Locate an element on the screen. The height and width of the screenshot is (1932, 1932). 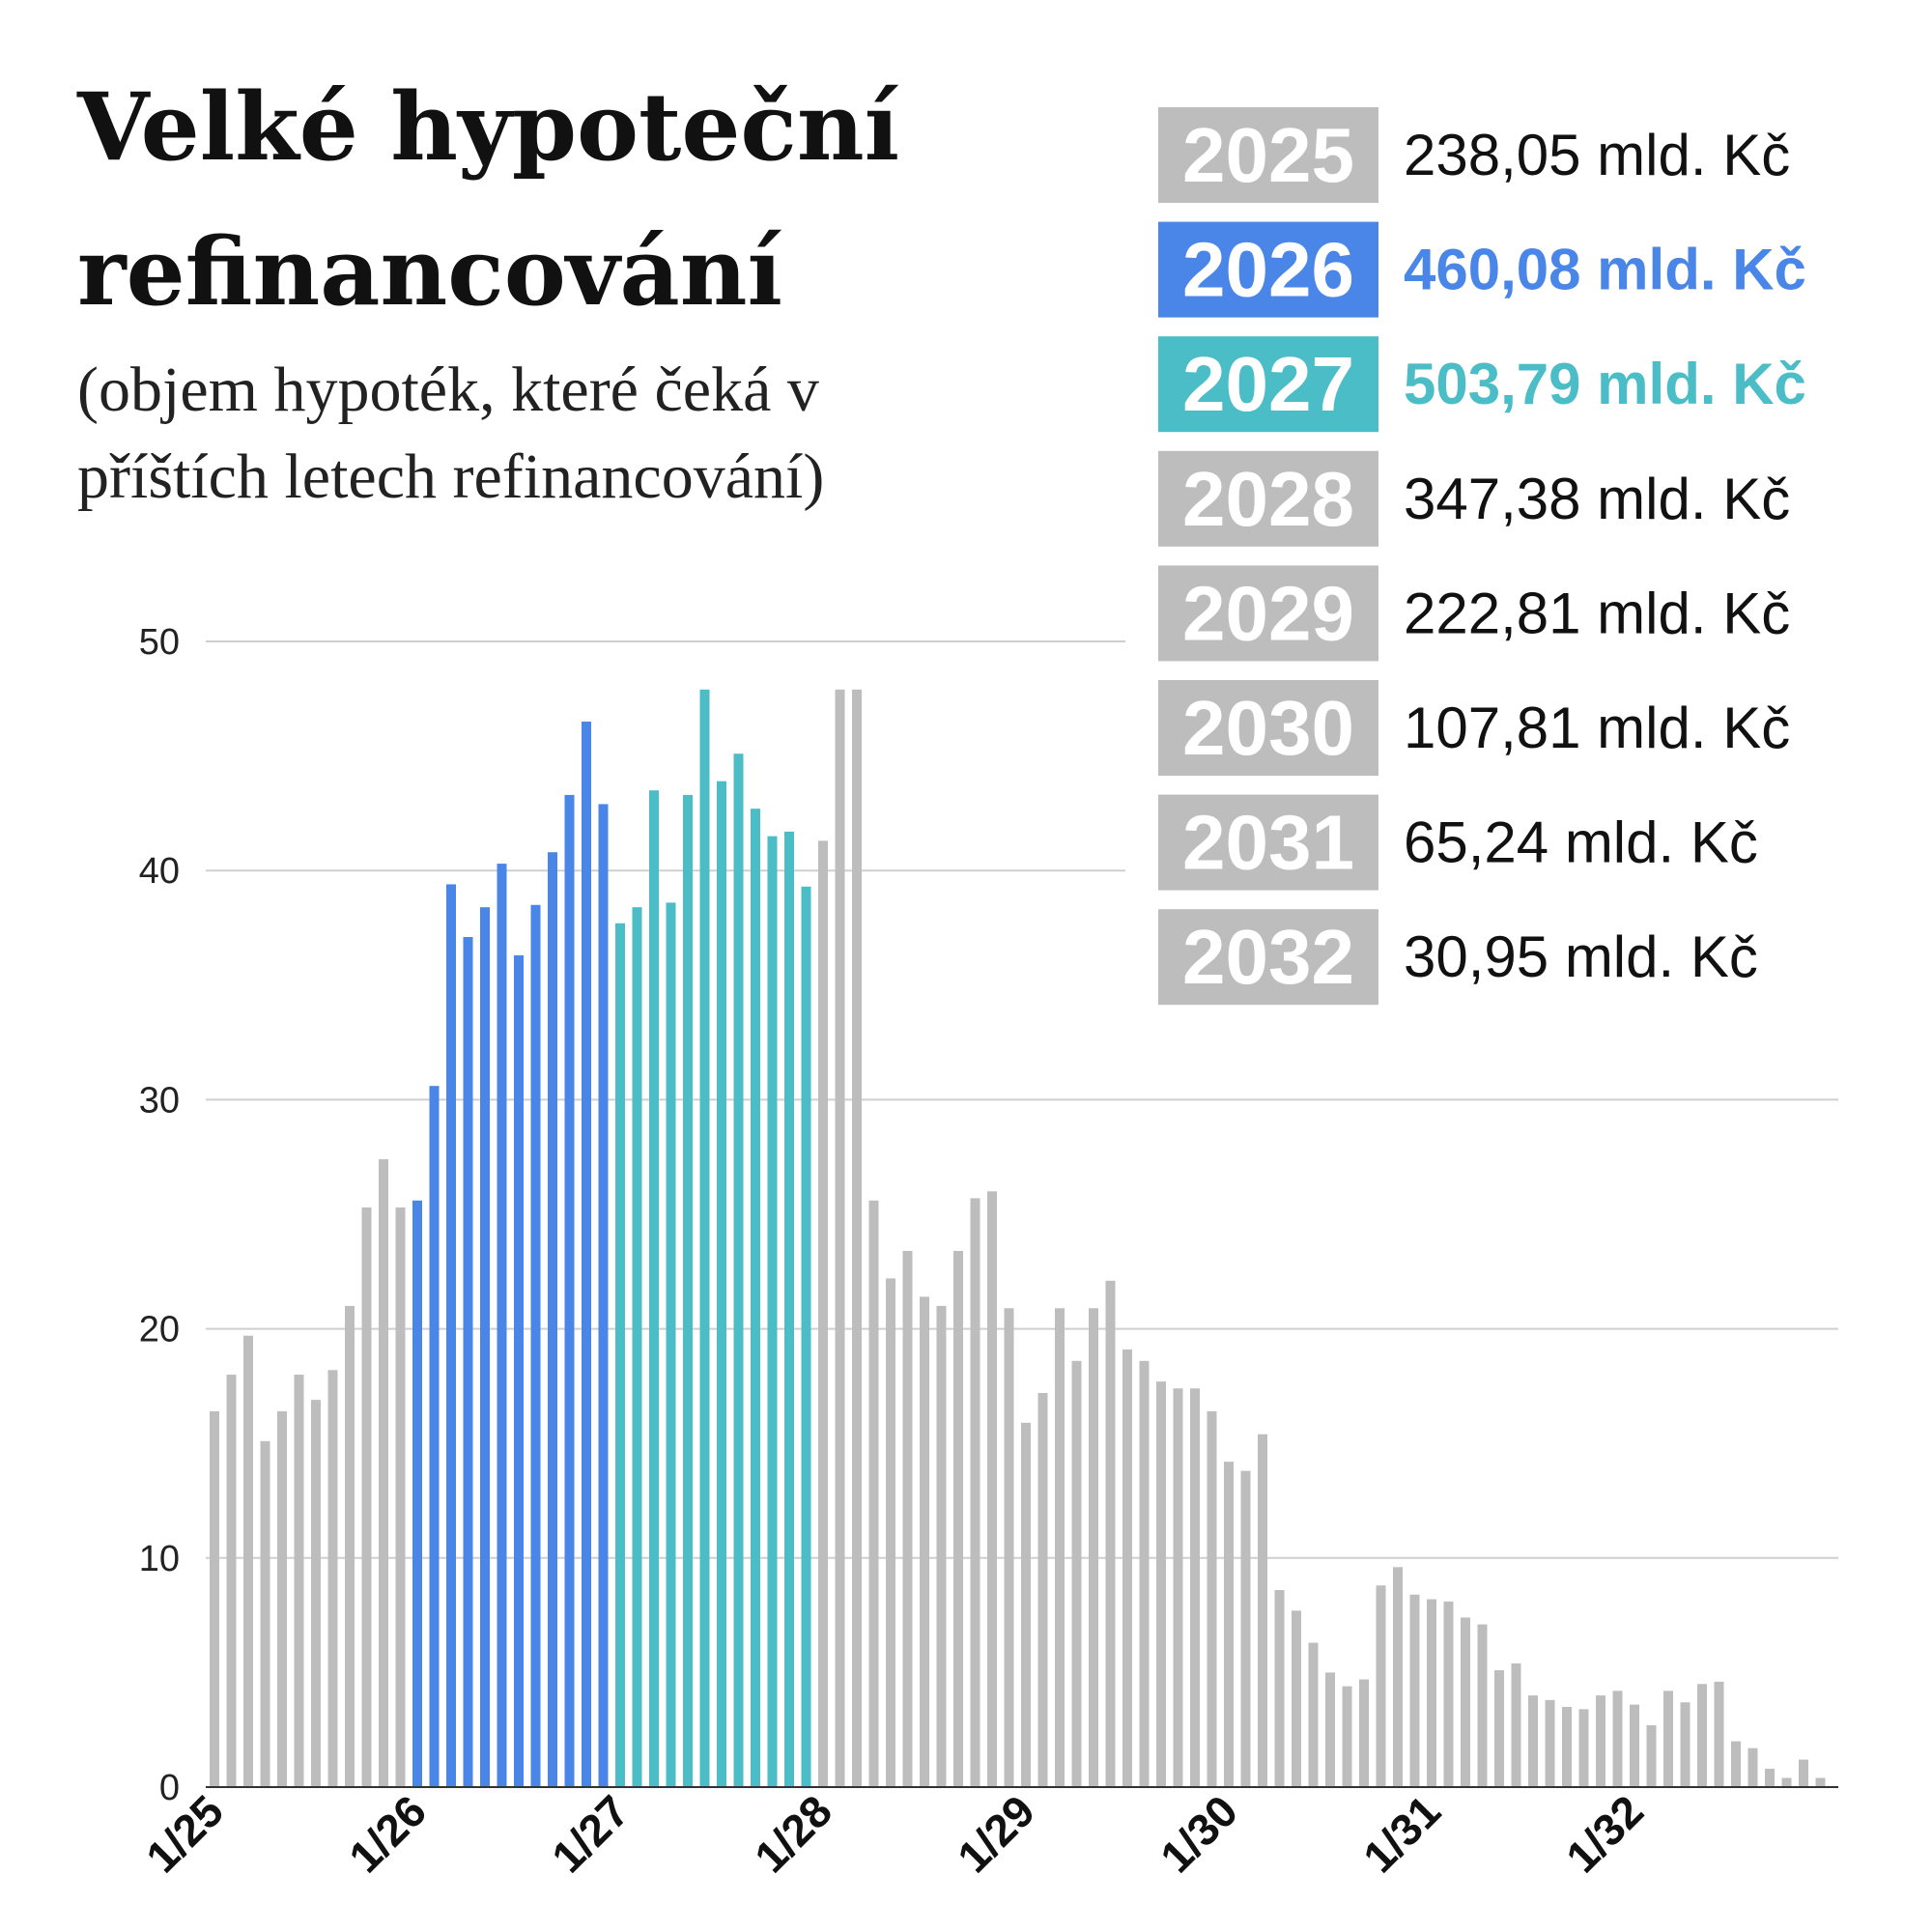
legend-year: 2029 is located at coordinates (1268, 613).